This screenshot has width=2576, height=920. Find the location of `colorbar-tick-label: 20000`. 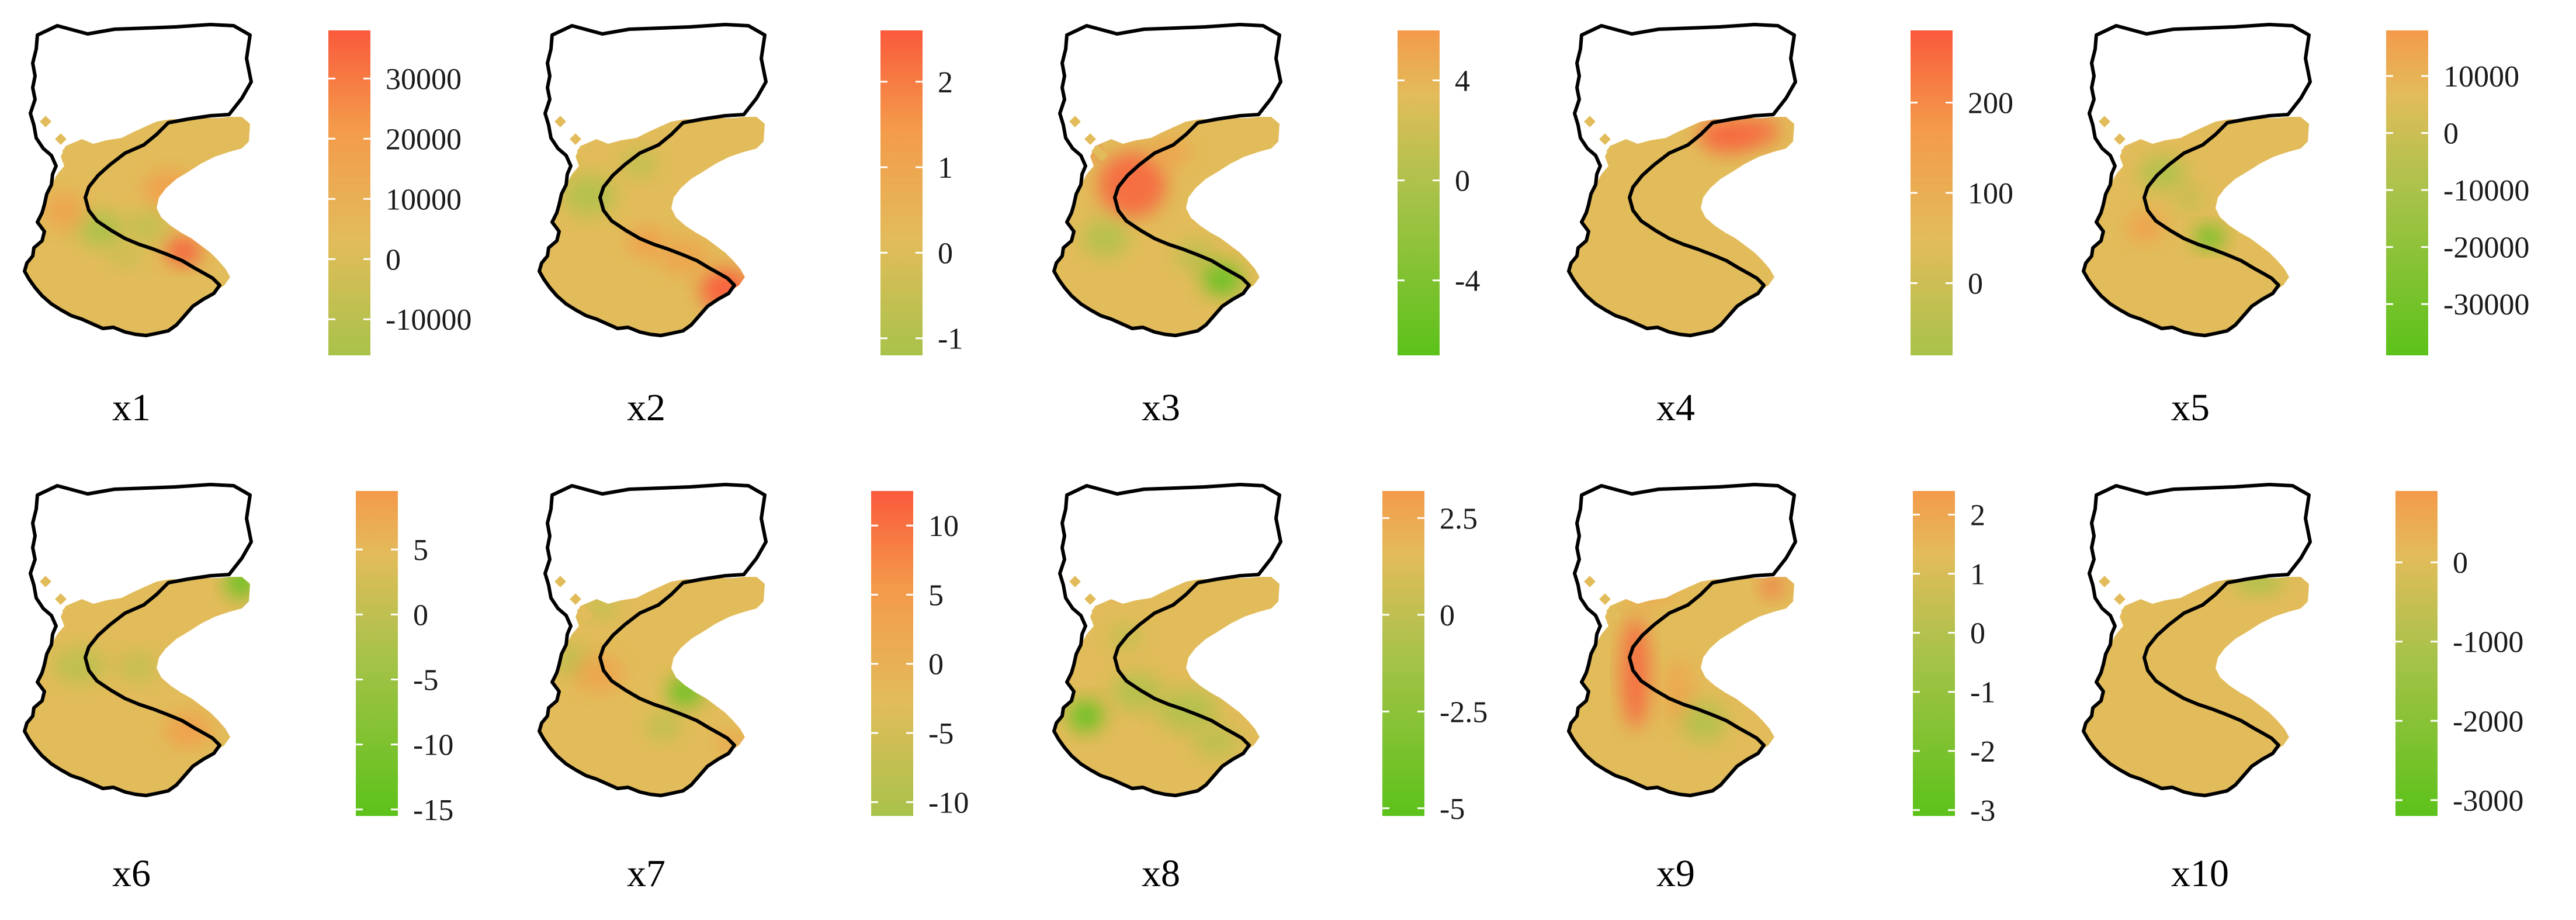

colorbar-tick-label: 20000 is located at coordinates (424, 139).